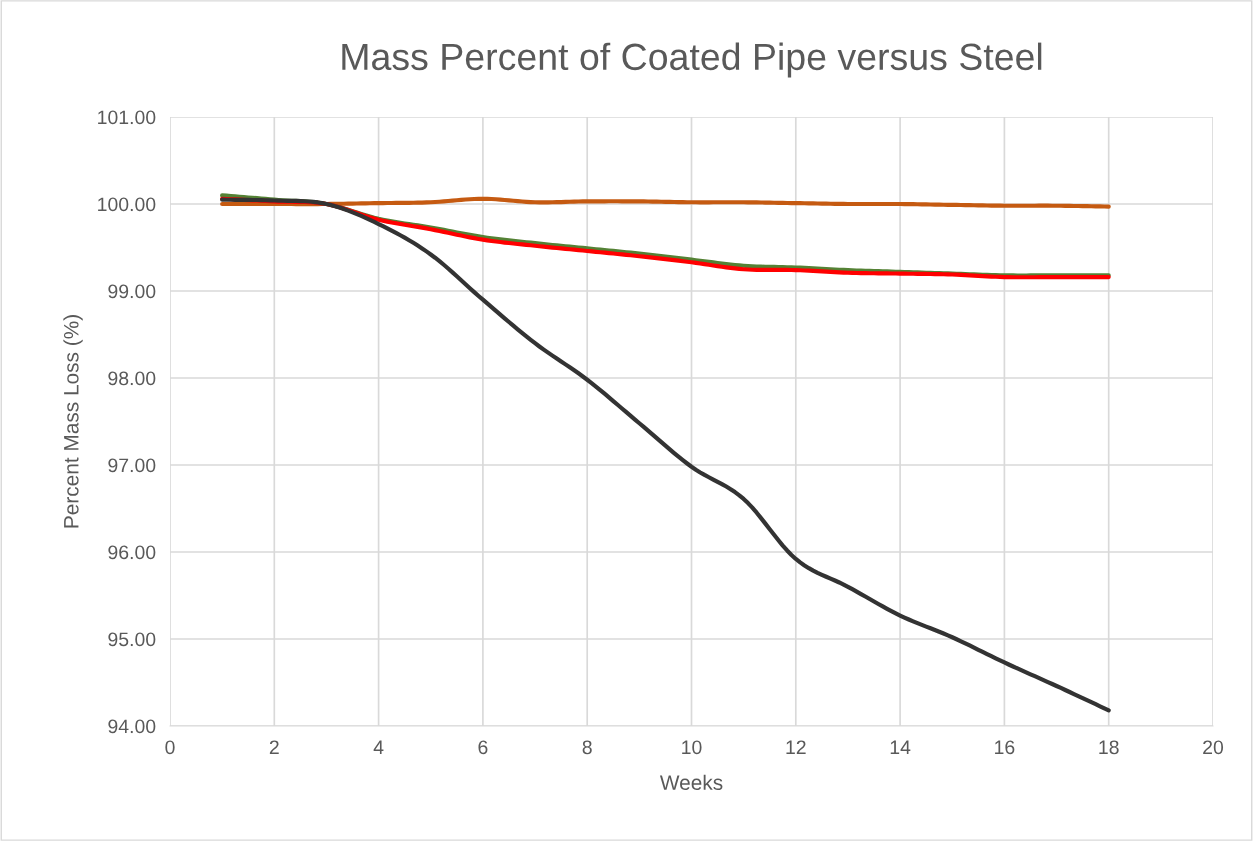 This screenshot has width=1253, height=841. What do you see at coordinates (1005, 747) in the screenshot?
I see `x-tick-label: 16` at bounding box center [1005, 747].